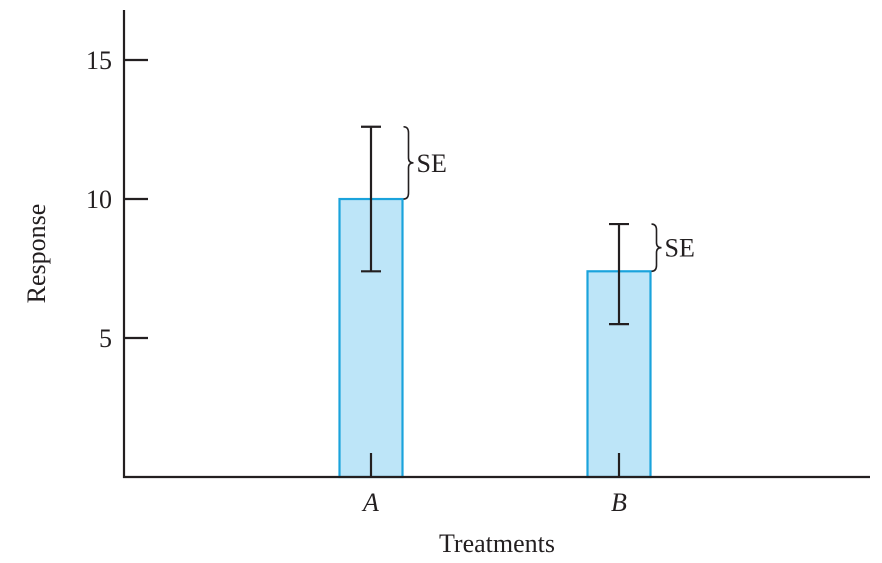  I want to click on y-ticks-layer: 5 10 15, so click(117, 199).